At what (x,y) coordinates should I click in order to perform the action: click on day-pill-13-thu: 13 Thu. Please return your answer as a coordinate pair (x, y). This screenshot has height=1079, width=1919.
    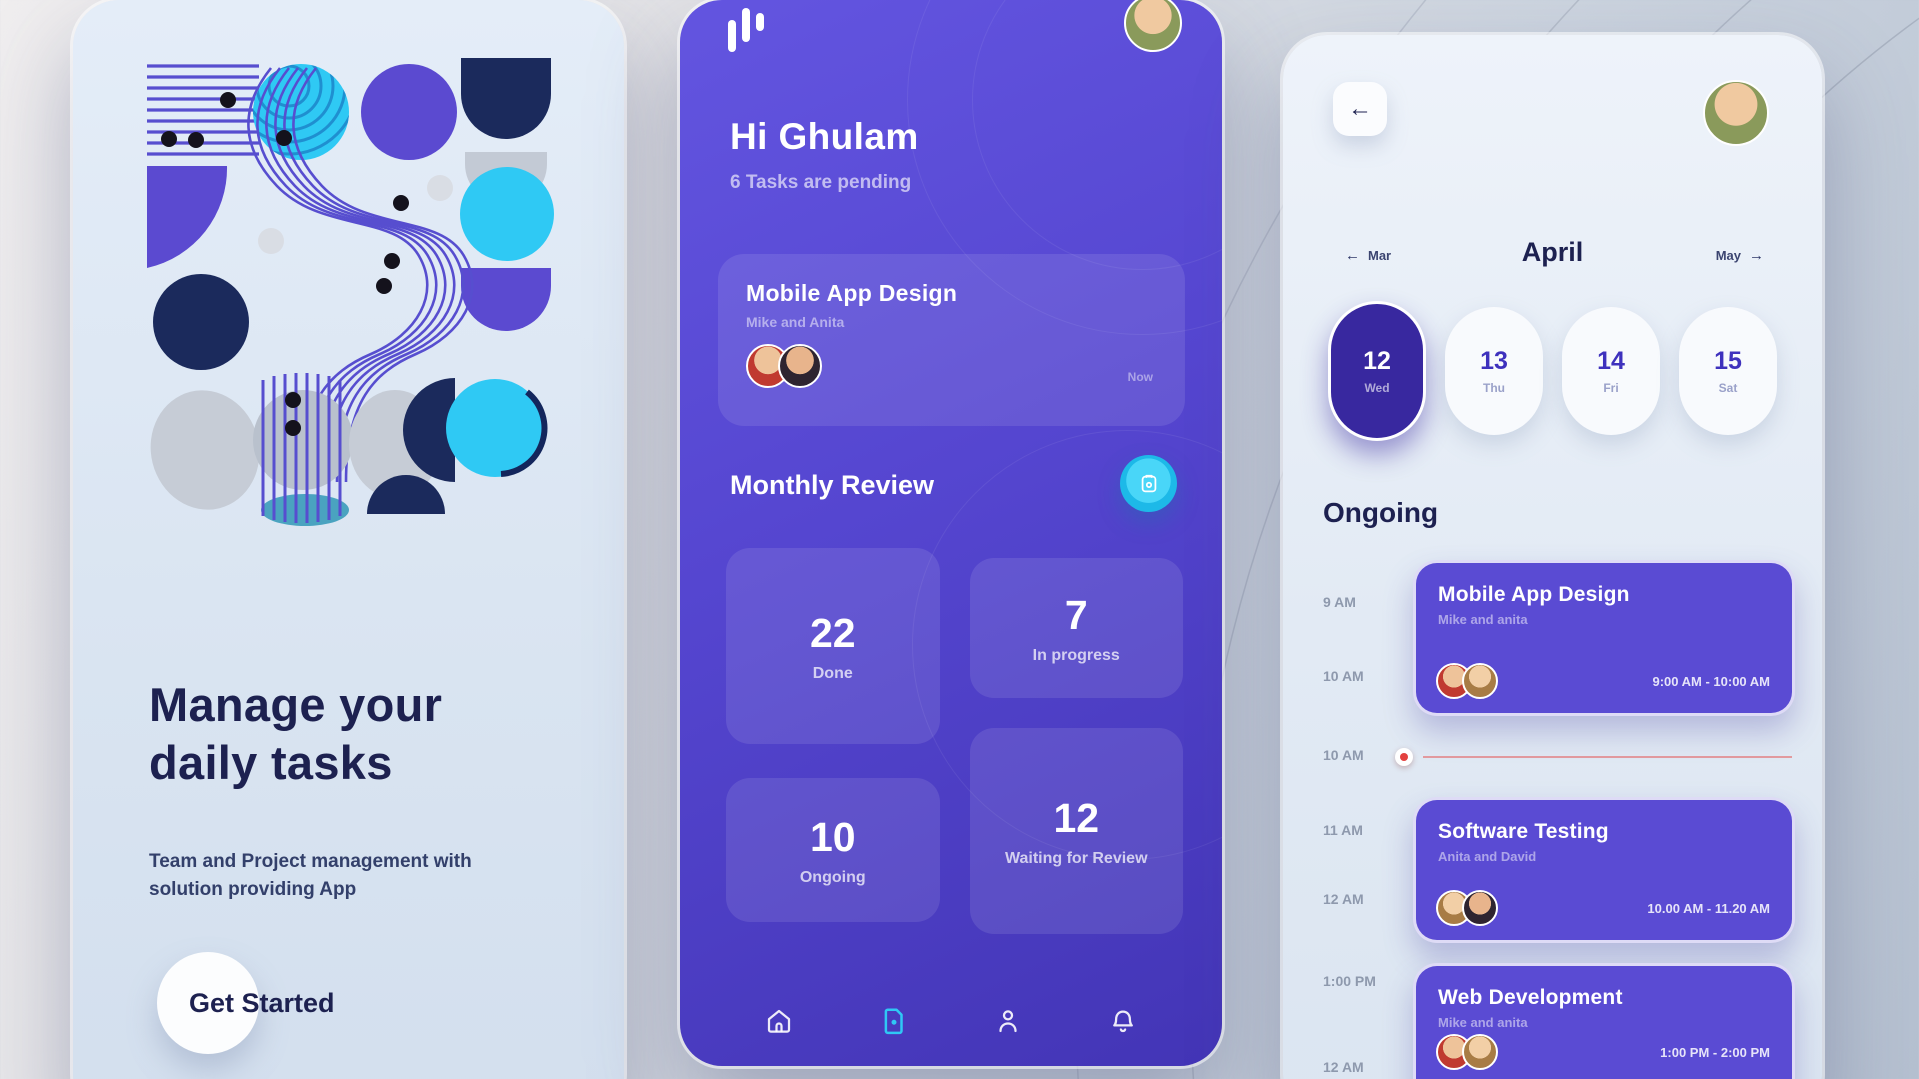
    Looking at the image, I should click on (1494, 371).